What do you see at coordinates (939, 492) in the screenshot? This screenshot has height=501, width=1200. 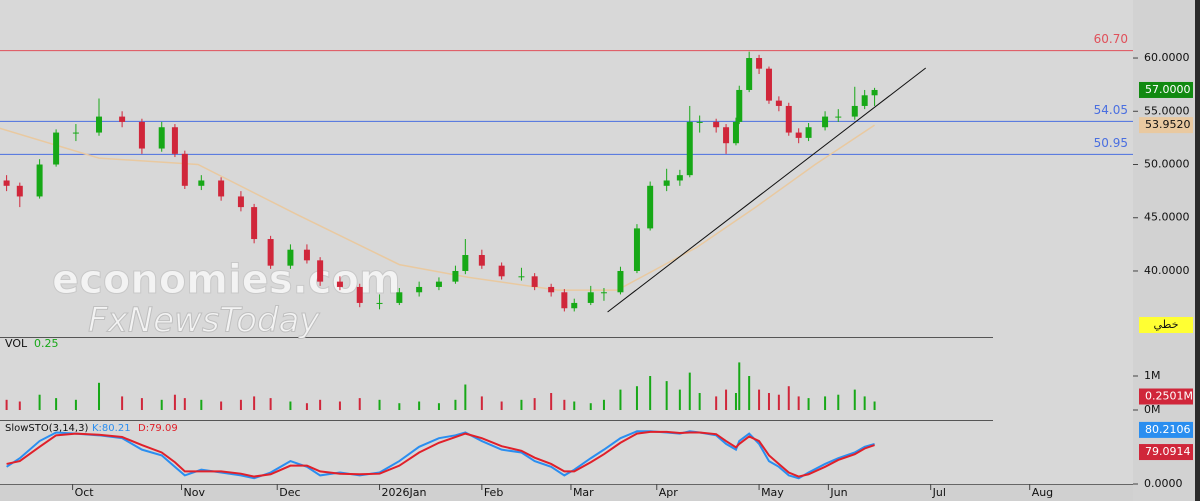 I see `x-tick-label: Jul` at bounding box center [939, 492].